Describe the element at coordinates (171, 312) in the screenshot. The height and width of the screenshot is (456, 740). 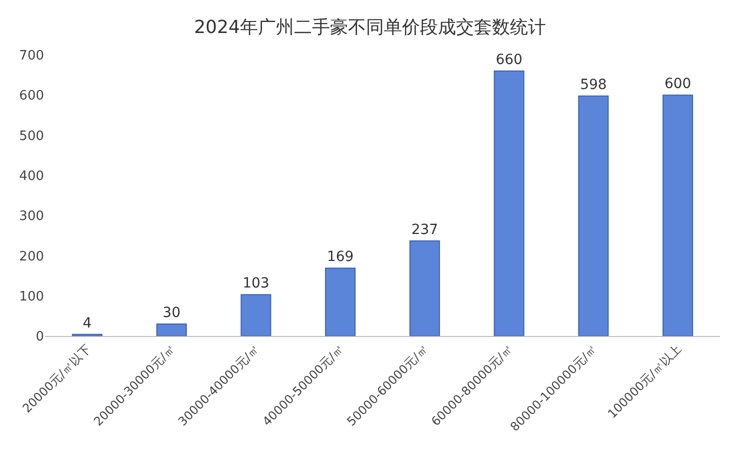
I see `data-label: 30` at that location.